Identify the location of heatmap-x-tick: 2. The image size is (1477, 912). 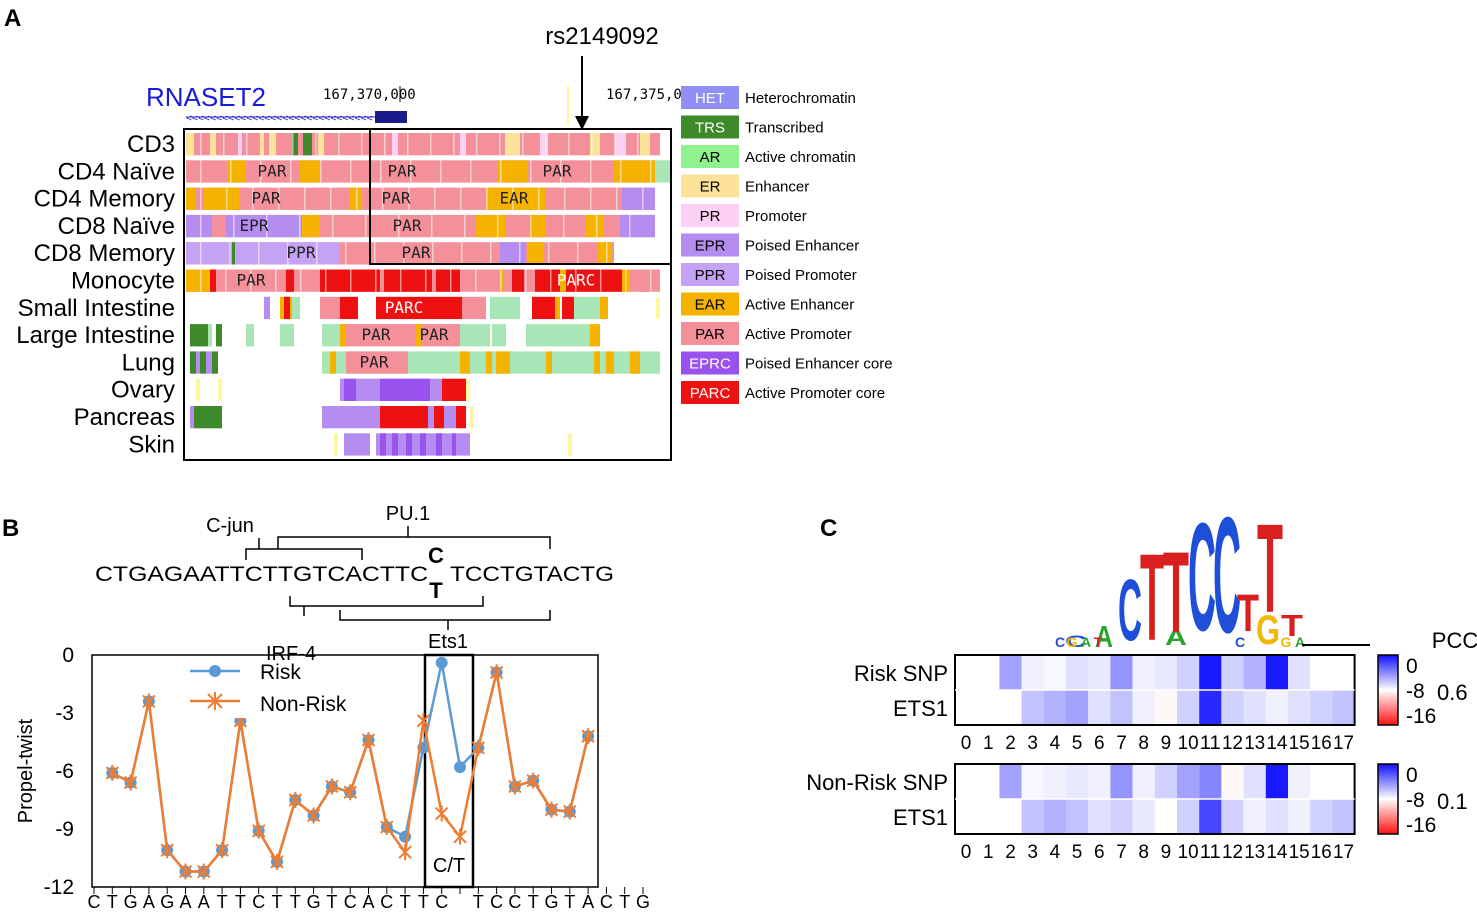
(1010, 743).